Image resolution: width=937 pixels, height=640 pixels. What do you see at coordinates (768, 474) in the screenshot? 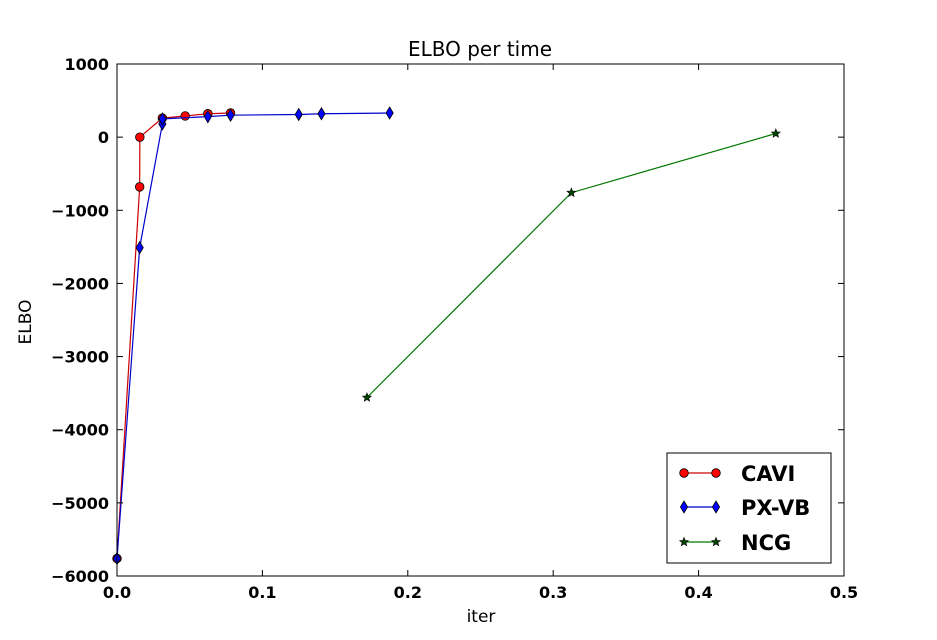
I see `legend-label-cavi: CAVI` at bounding box center [768, 474].